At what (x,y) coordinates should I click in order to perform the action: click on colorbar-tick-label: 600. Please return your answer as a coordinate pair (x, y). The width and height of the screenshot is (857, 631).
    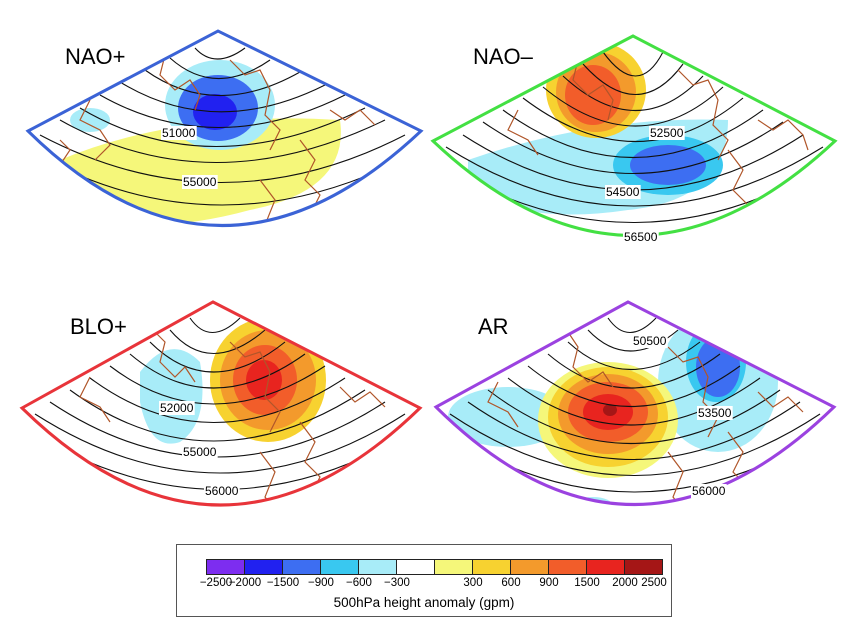
    Looking at the image, I should click on (511, 583).